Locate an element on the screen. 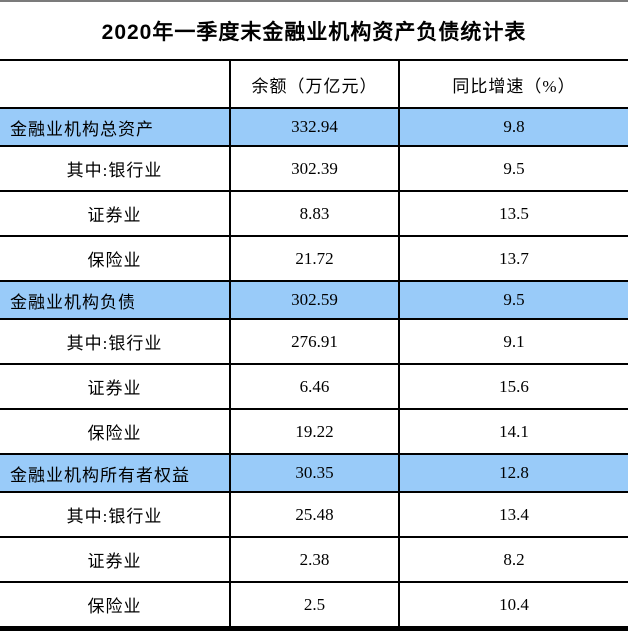  balance-cell: 2.5 is located at coordinates (314, 603).